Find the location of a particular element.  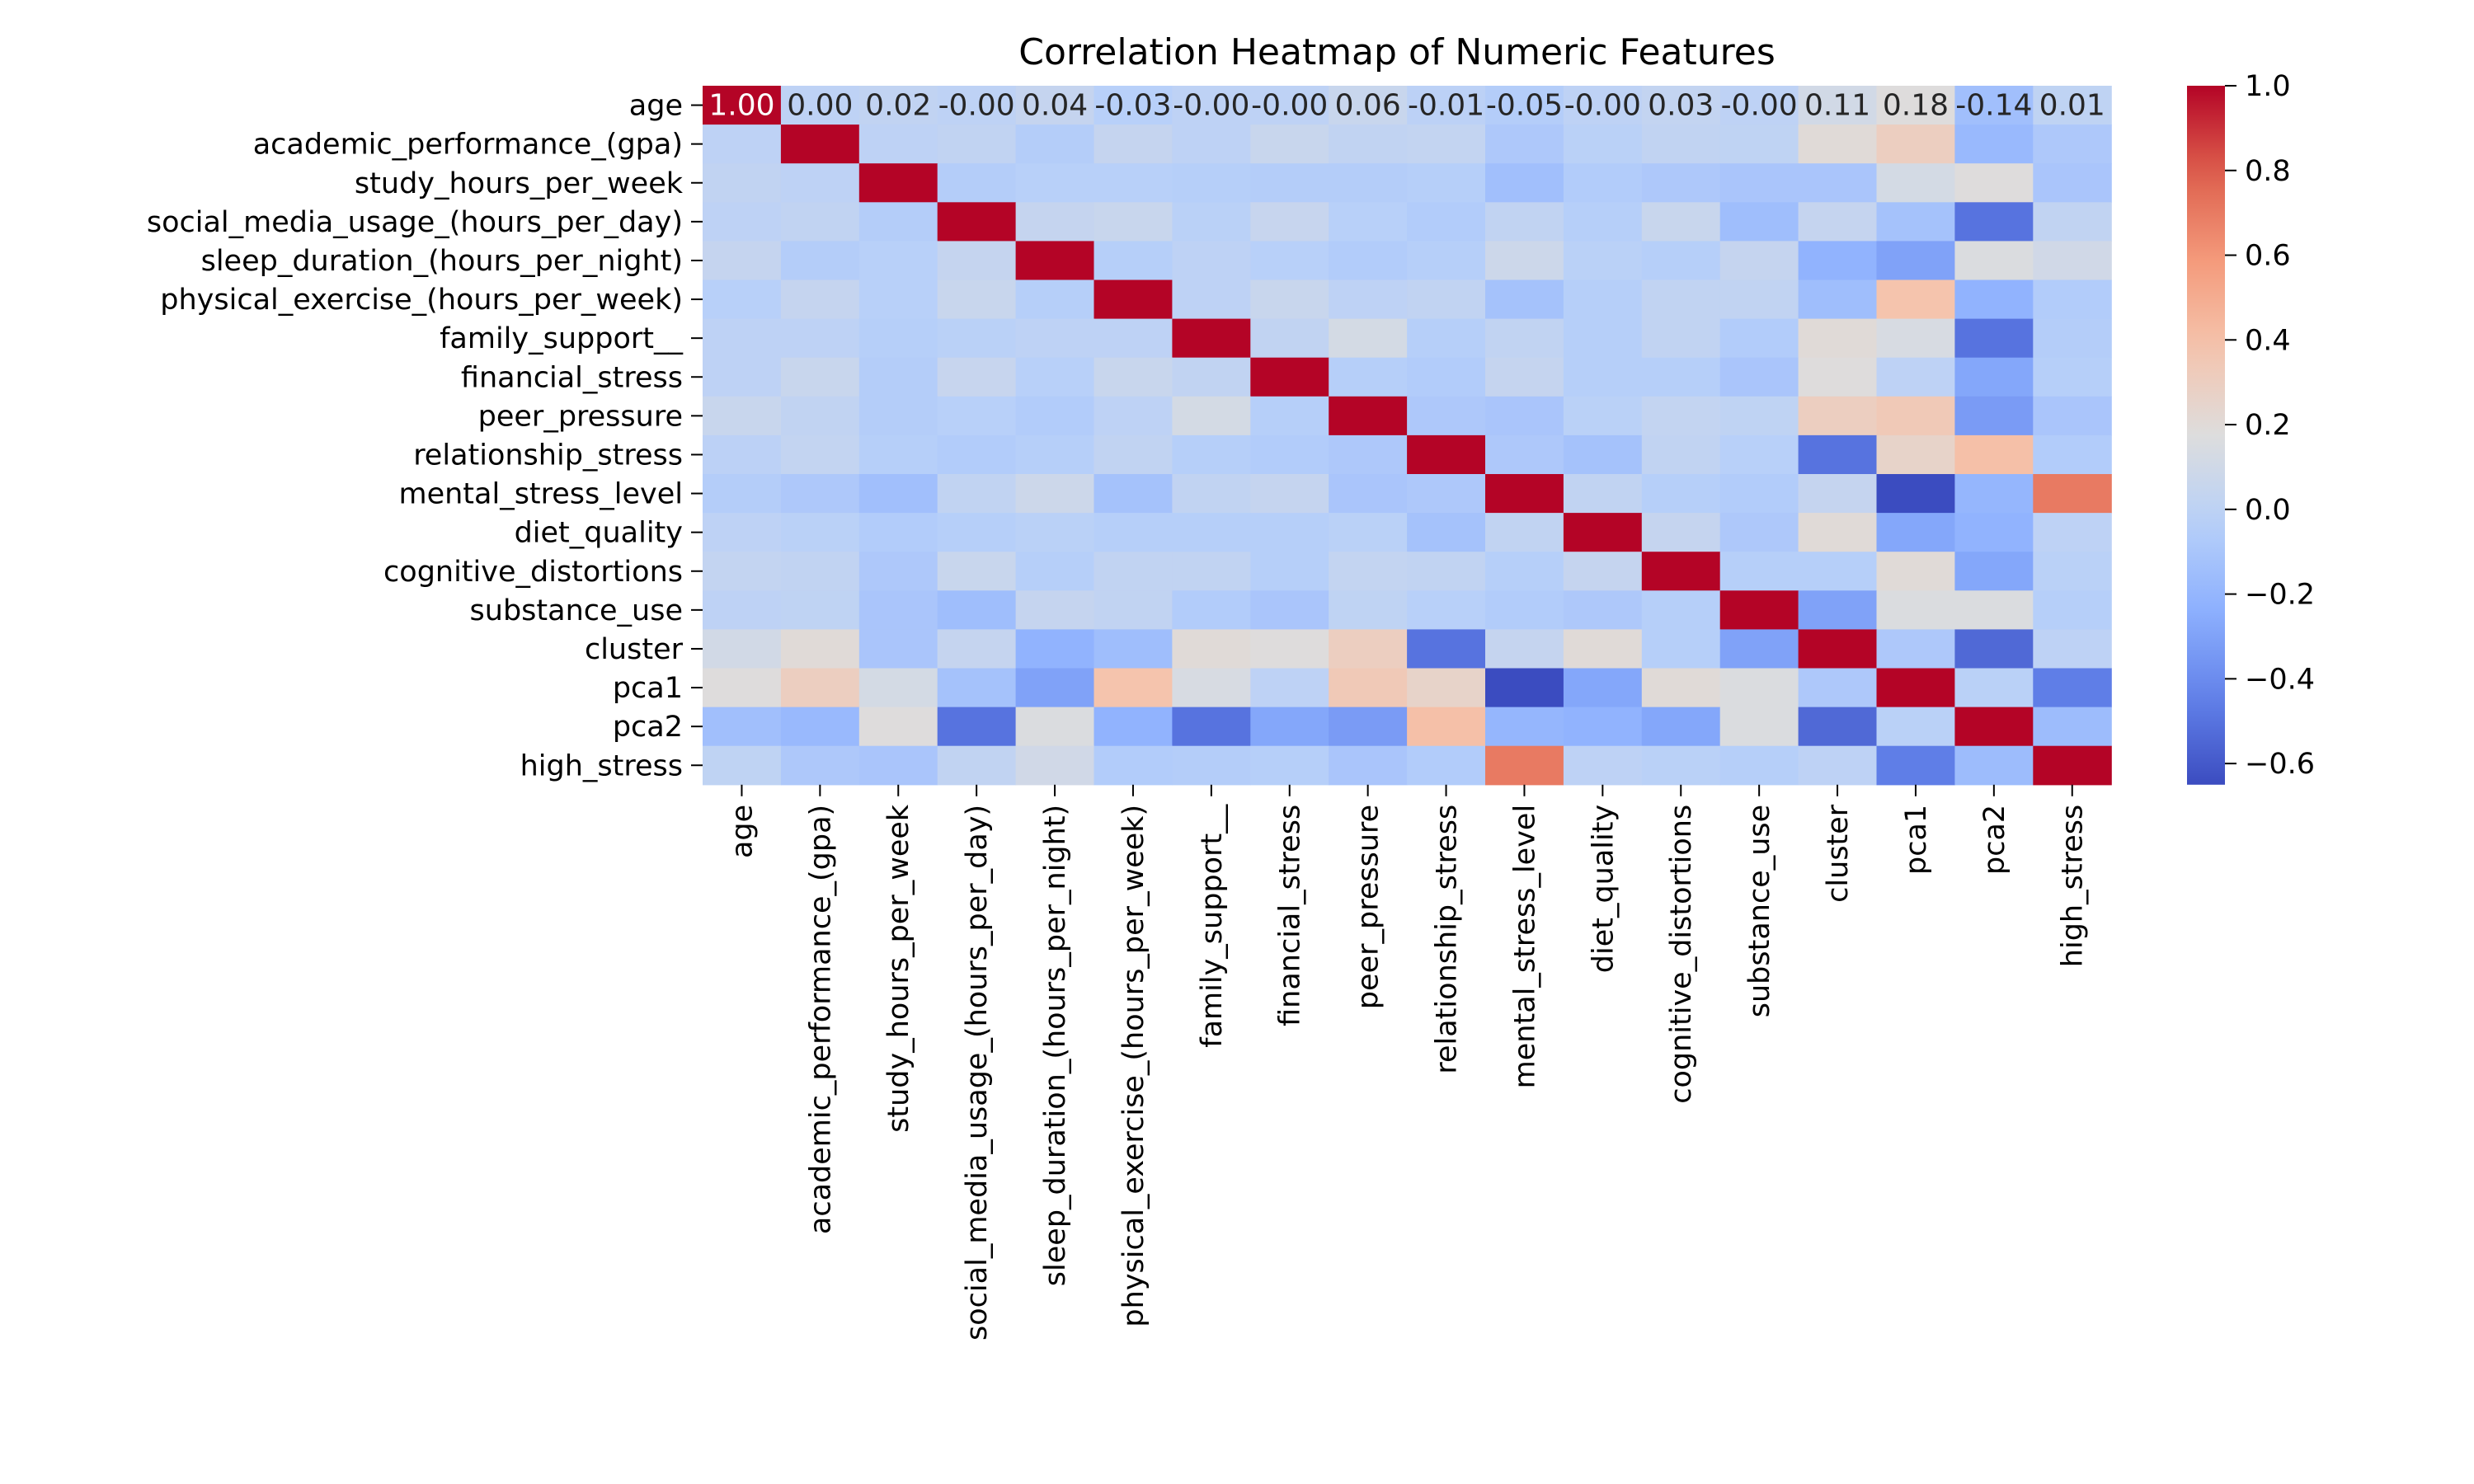

cell-annotation: 1.00 is located at coordinates (741, 106).